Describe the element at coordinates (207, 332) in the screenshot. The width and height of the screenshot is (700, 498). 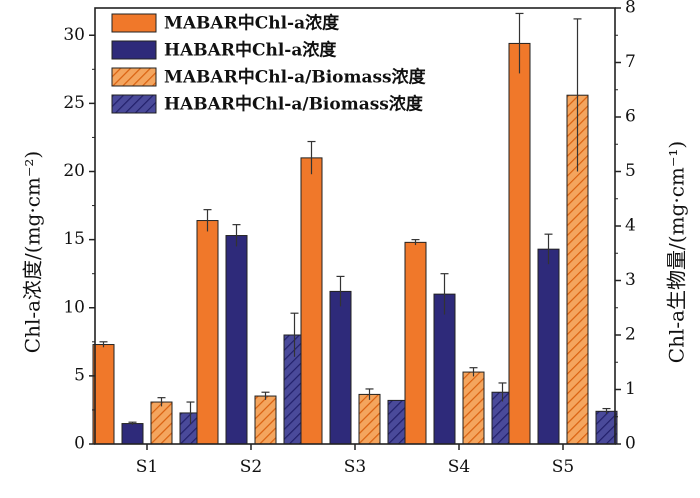
I see `bar-1-s2` at that location.